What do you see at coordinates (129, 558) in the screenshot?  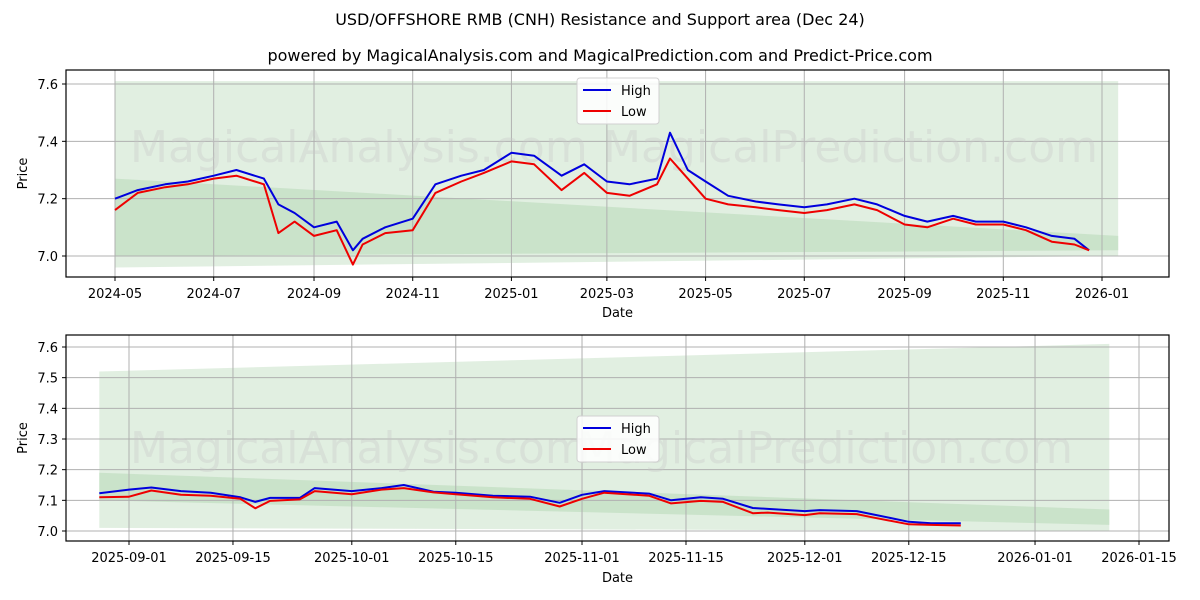 I see `x-tick-label: 2025-09-01` at bounding box center [129, 558].